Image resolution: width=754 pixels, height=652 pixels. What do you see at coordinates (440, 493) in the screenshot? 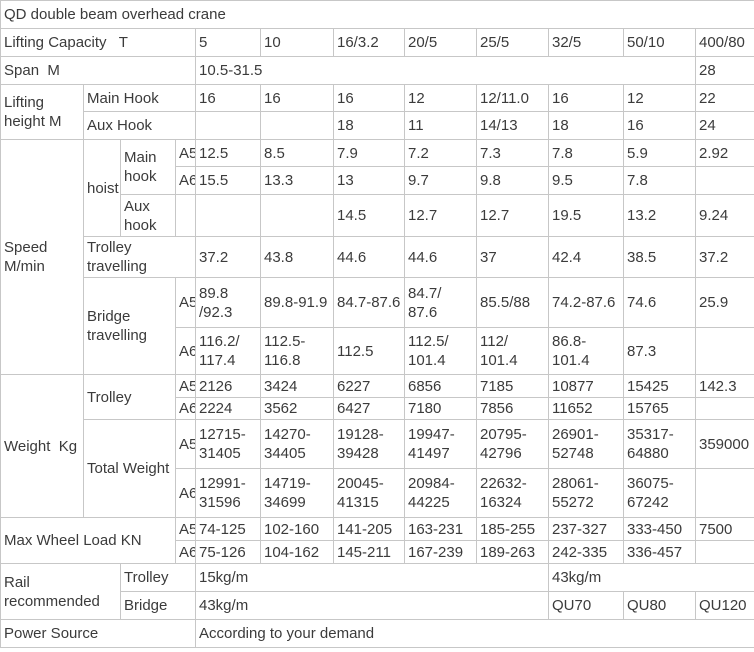
I see `total-weight-a6-value: 20984- 44225` at bounding box center [440, 493].